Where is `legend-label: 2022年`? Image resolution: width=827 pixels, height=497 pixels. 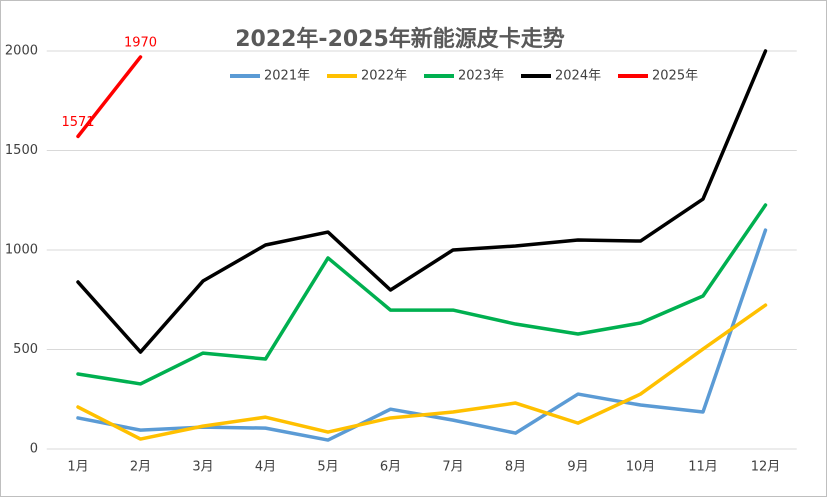
legend-label: 2022年 is located at coordinates (384, 76).